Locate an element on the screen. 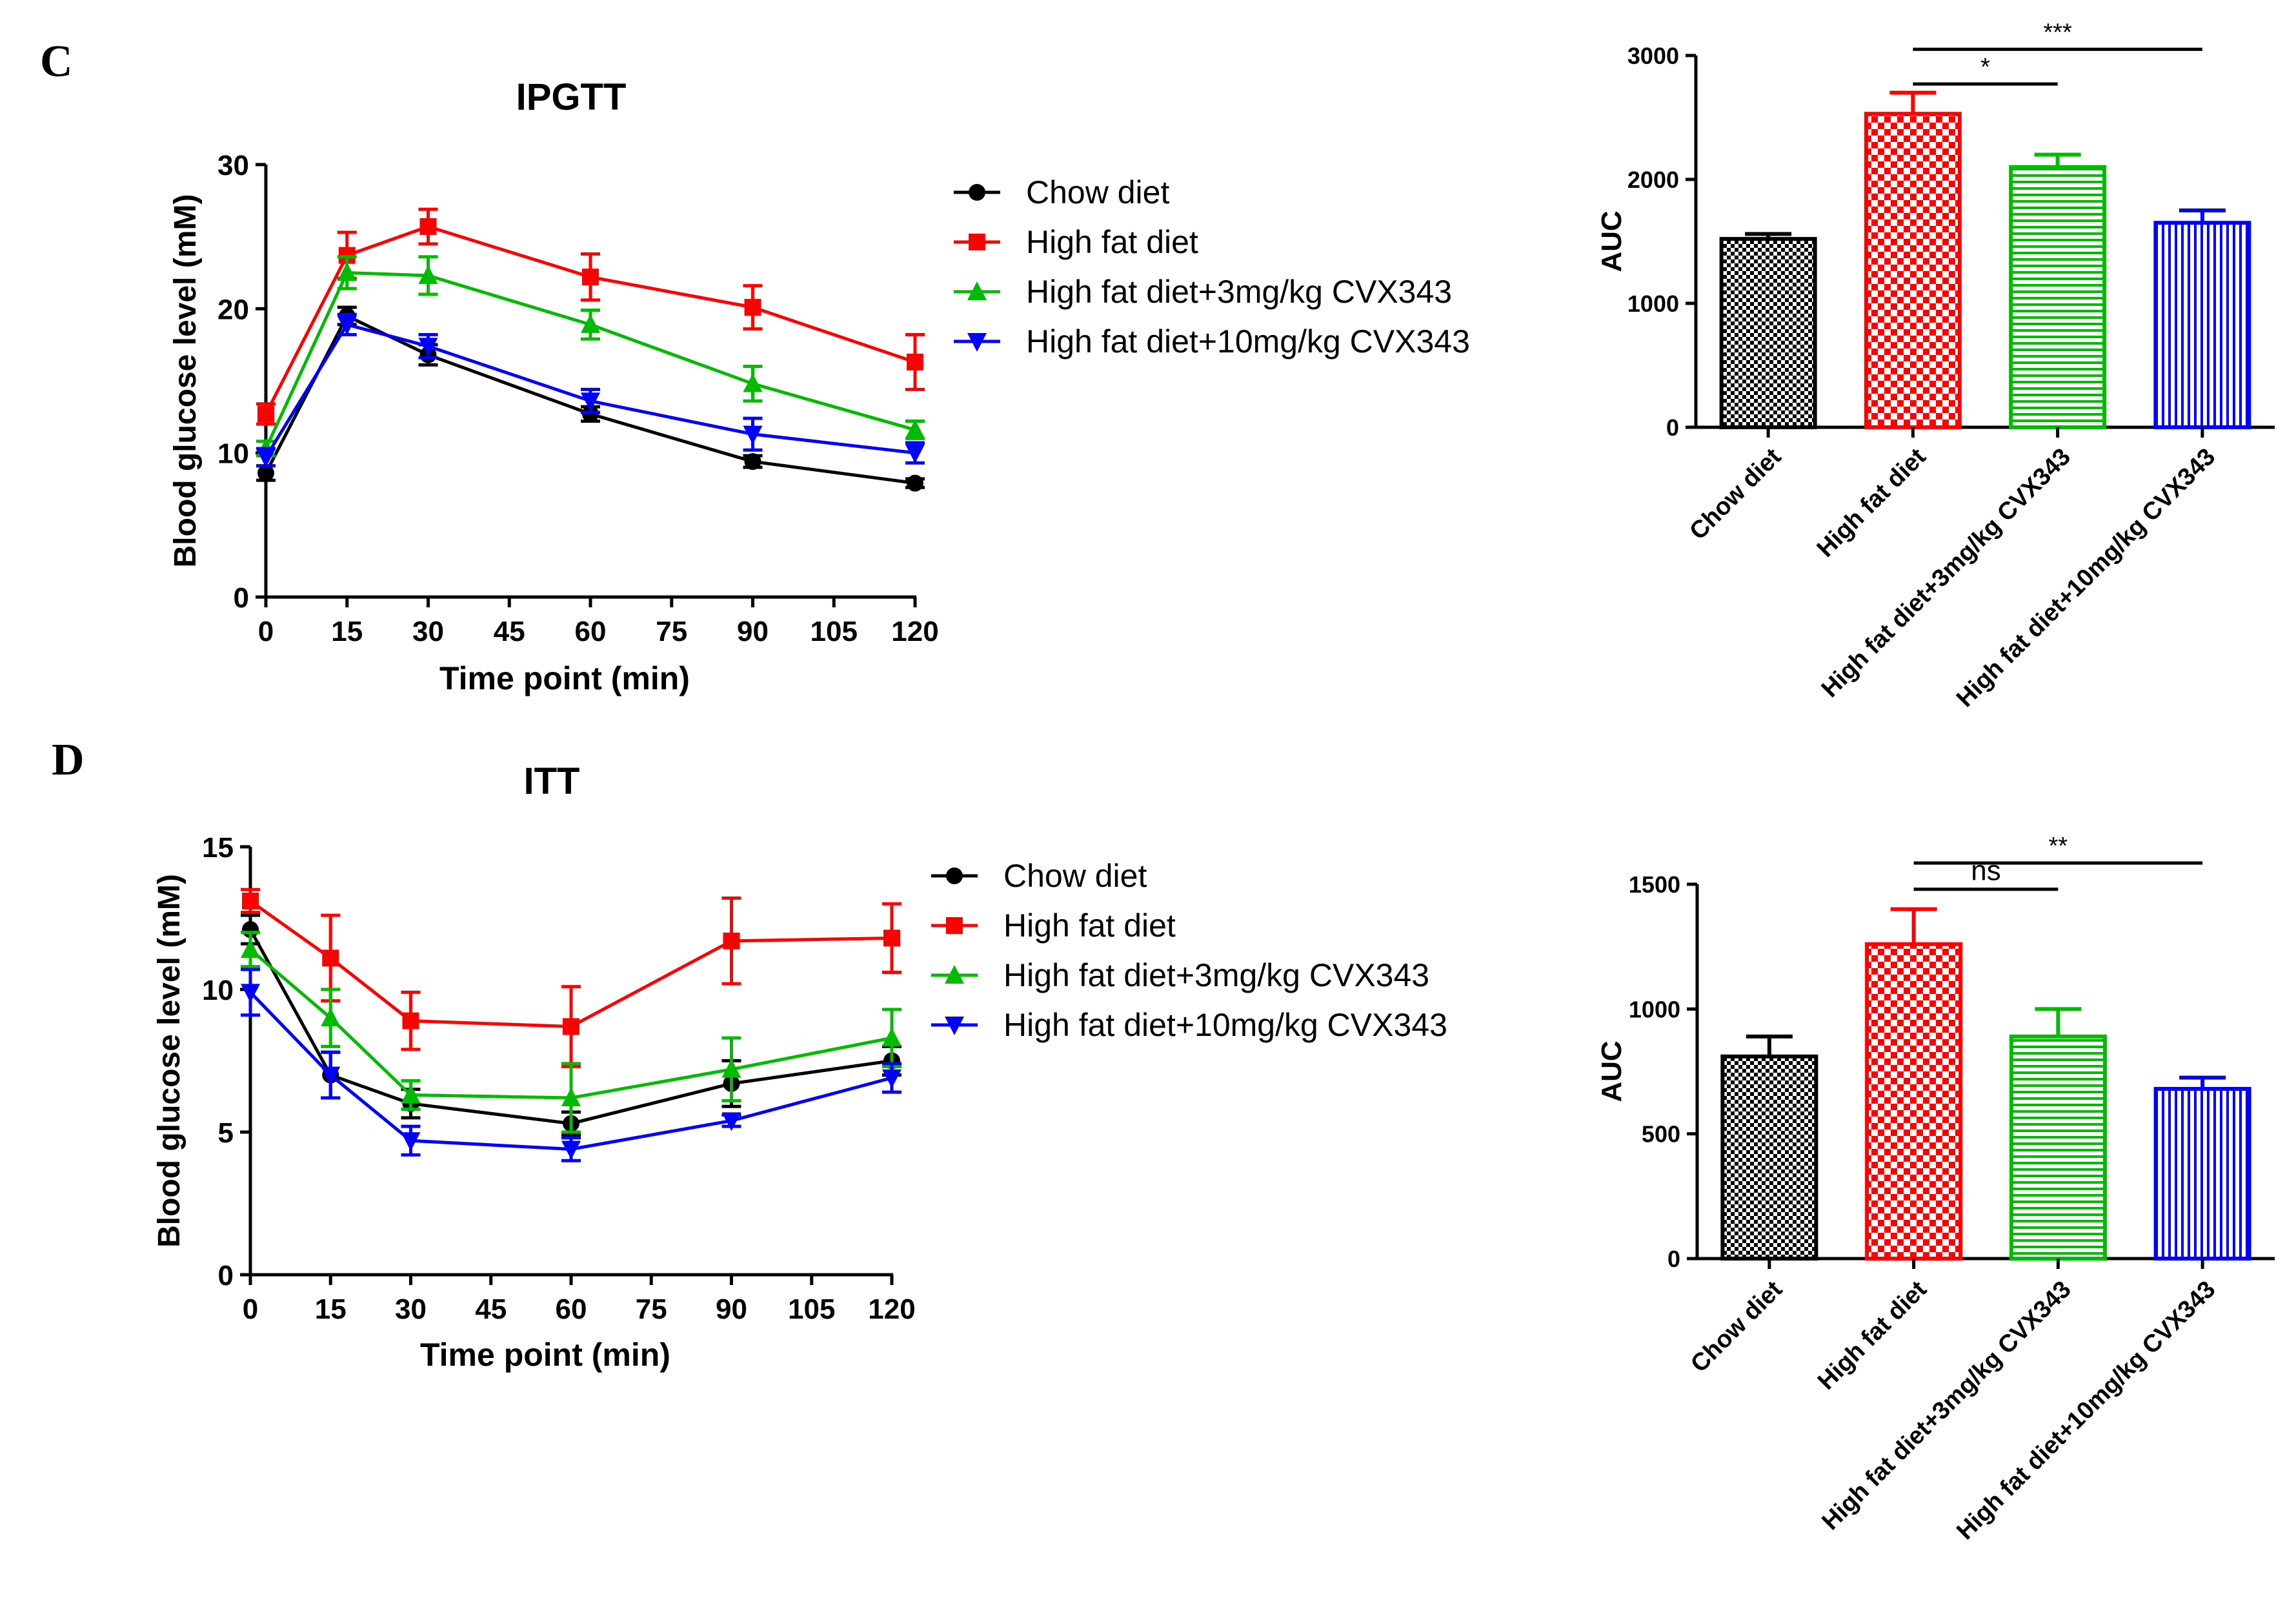 The width and height of the screenshot is (2296, 1611). legend-marker-chow is located at coordinates (954, 875).